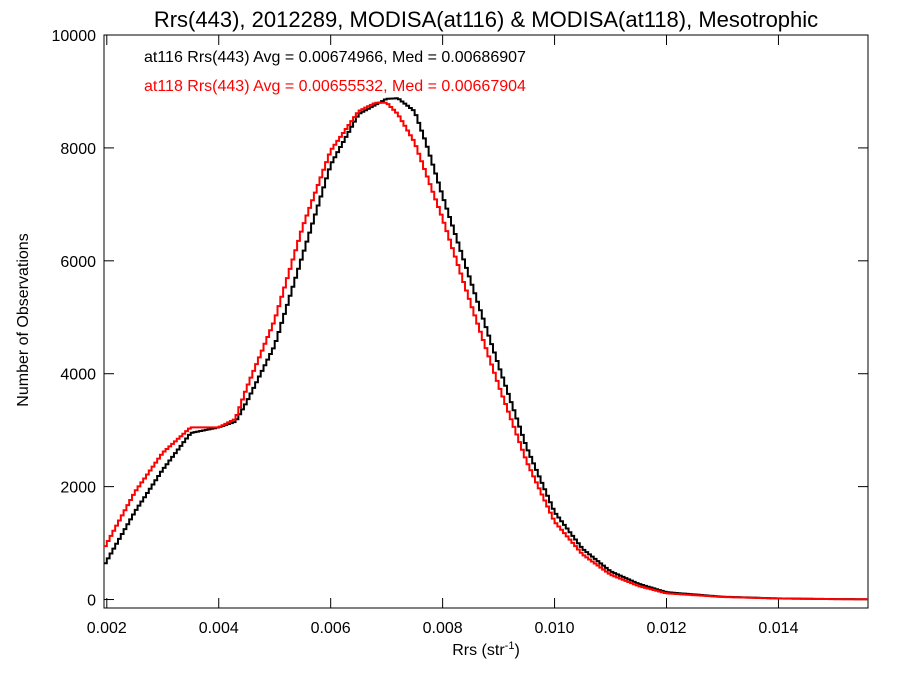 Image resolution: width=900 pixels, height=675 pixels. What do you see at coordinates (443, 628) in the screenshot?
I see `x-tick-label: 0.008` at bounding box center [443, 628].